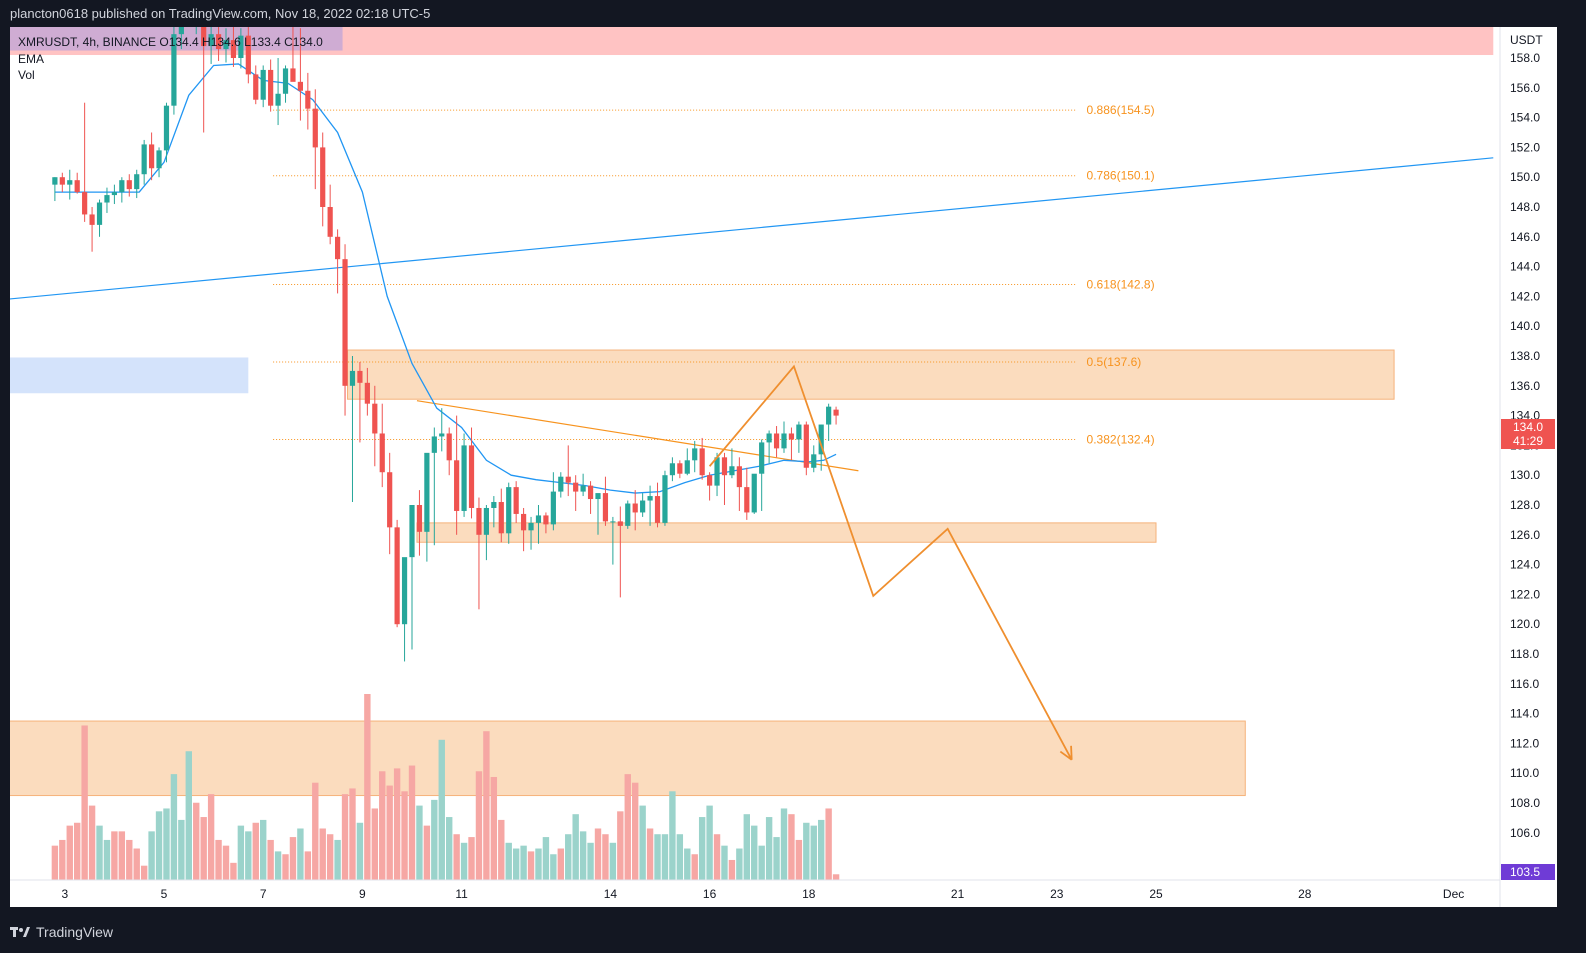 The width and height of the screenshot is (1586, 953). What do you see at coordinates (1525, 326) in the screenshot?
I see `price-tick-9: 140.0` at bounding box center [1525, 326].